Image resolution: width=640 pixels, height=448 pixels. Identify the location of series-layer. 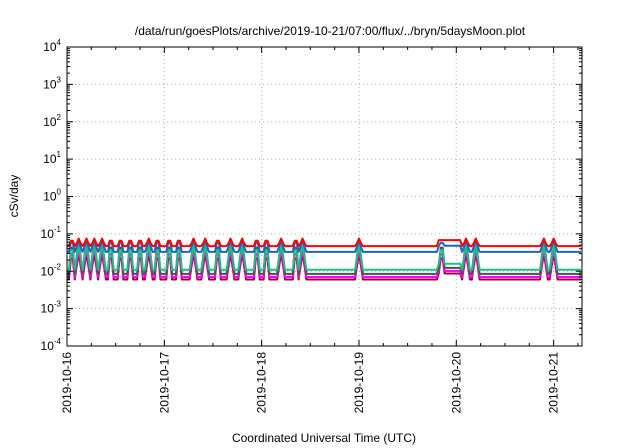
(324, 259).